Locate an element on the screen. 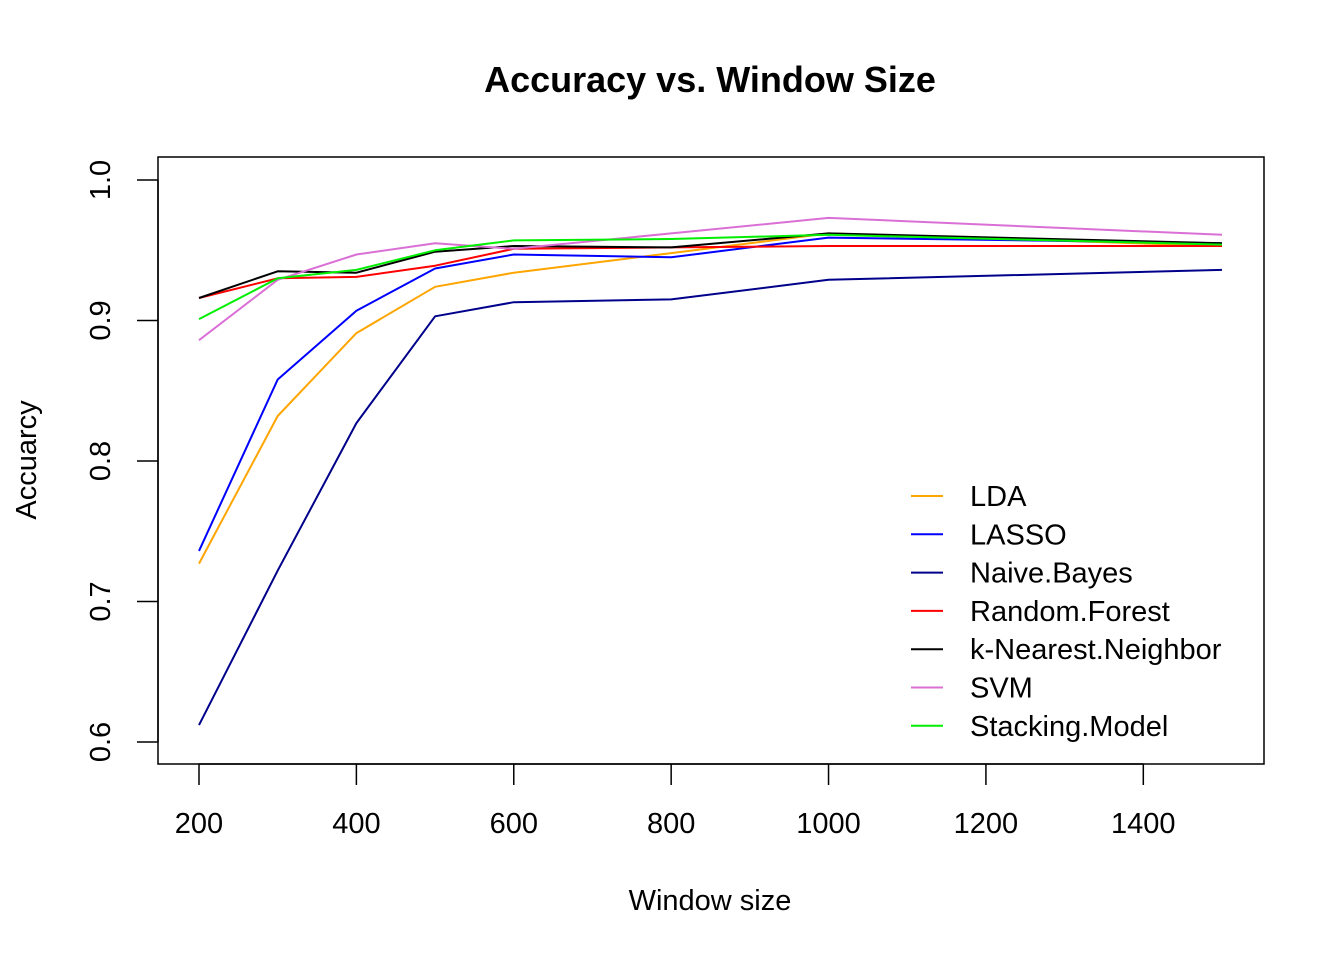 The width and height of the screenshot is (1344, 960). series-line-k-nearest-neighbor is located at coordinates (710, 265).